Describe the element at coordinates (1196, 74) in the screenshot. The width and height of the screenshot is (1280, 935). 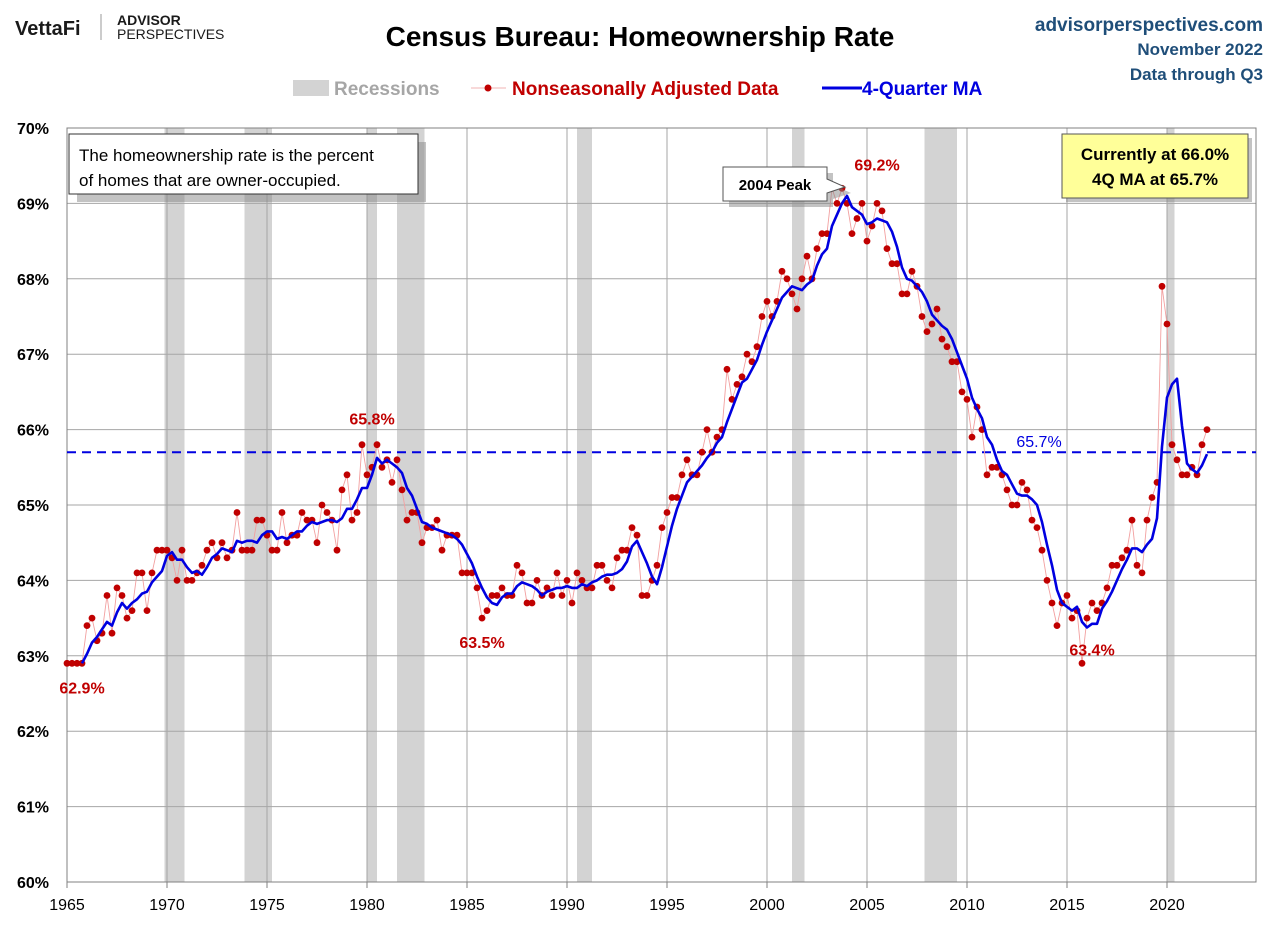
I see `data-through: Data through Q3` at that location.